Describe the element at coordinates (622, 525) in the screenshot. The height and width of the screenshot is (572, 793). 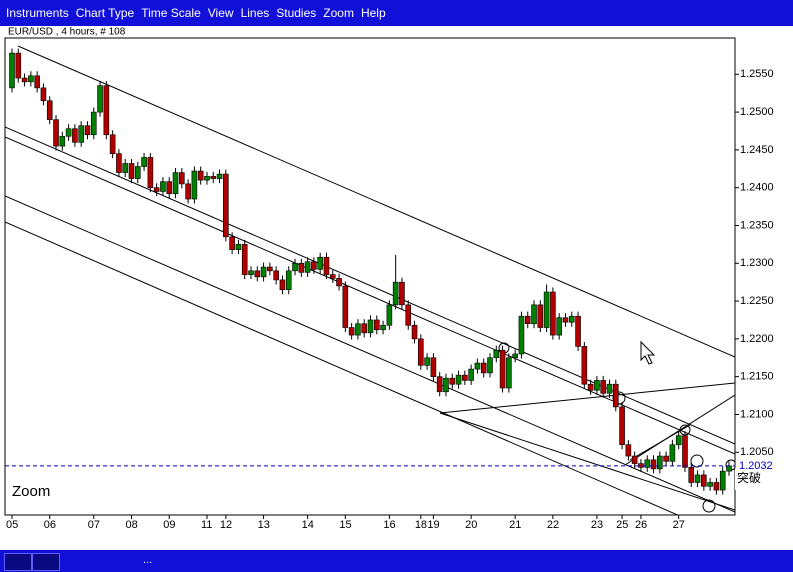
I see `x-tick-label: 25` at that location.